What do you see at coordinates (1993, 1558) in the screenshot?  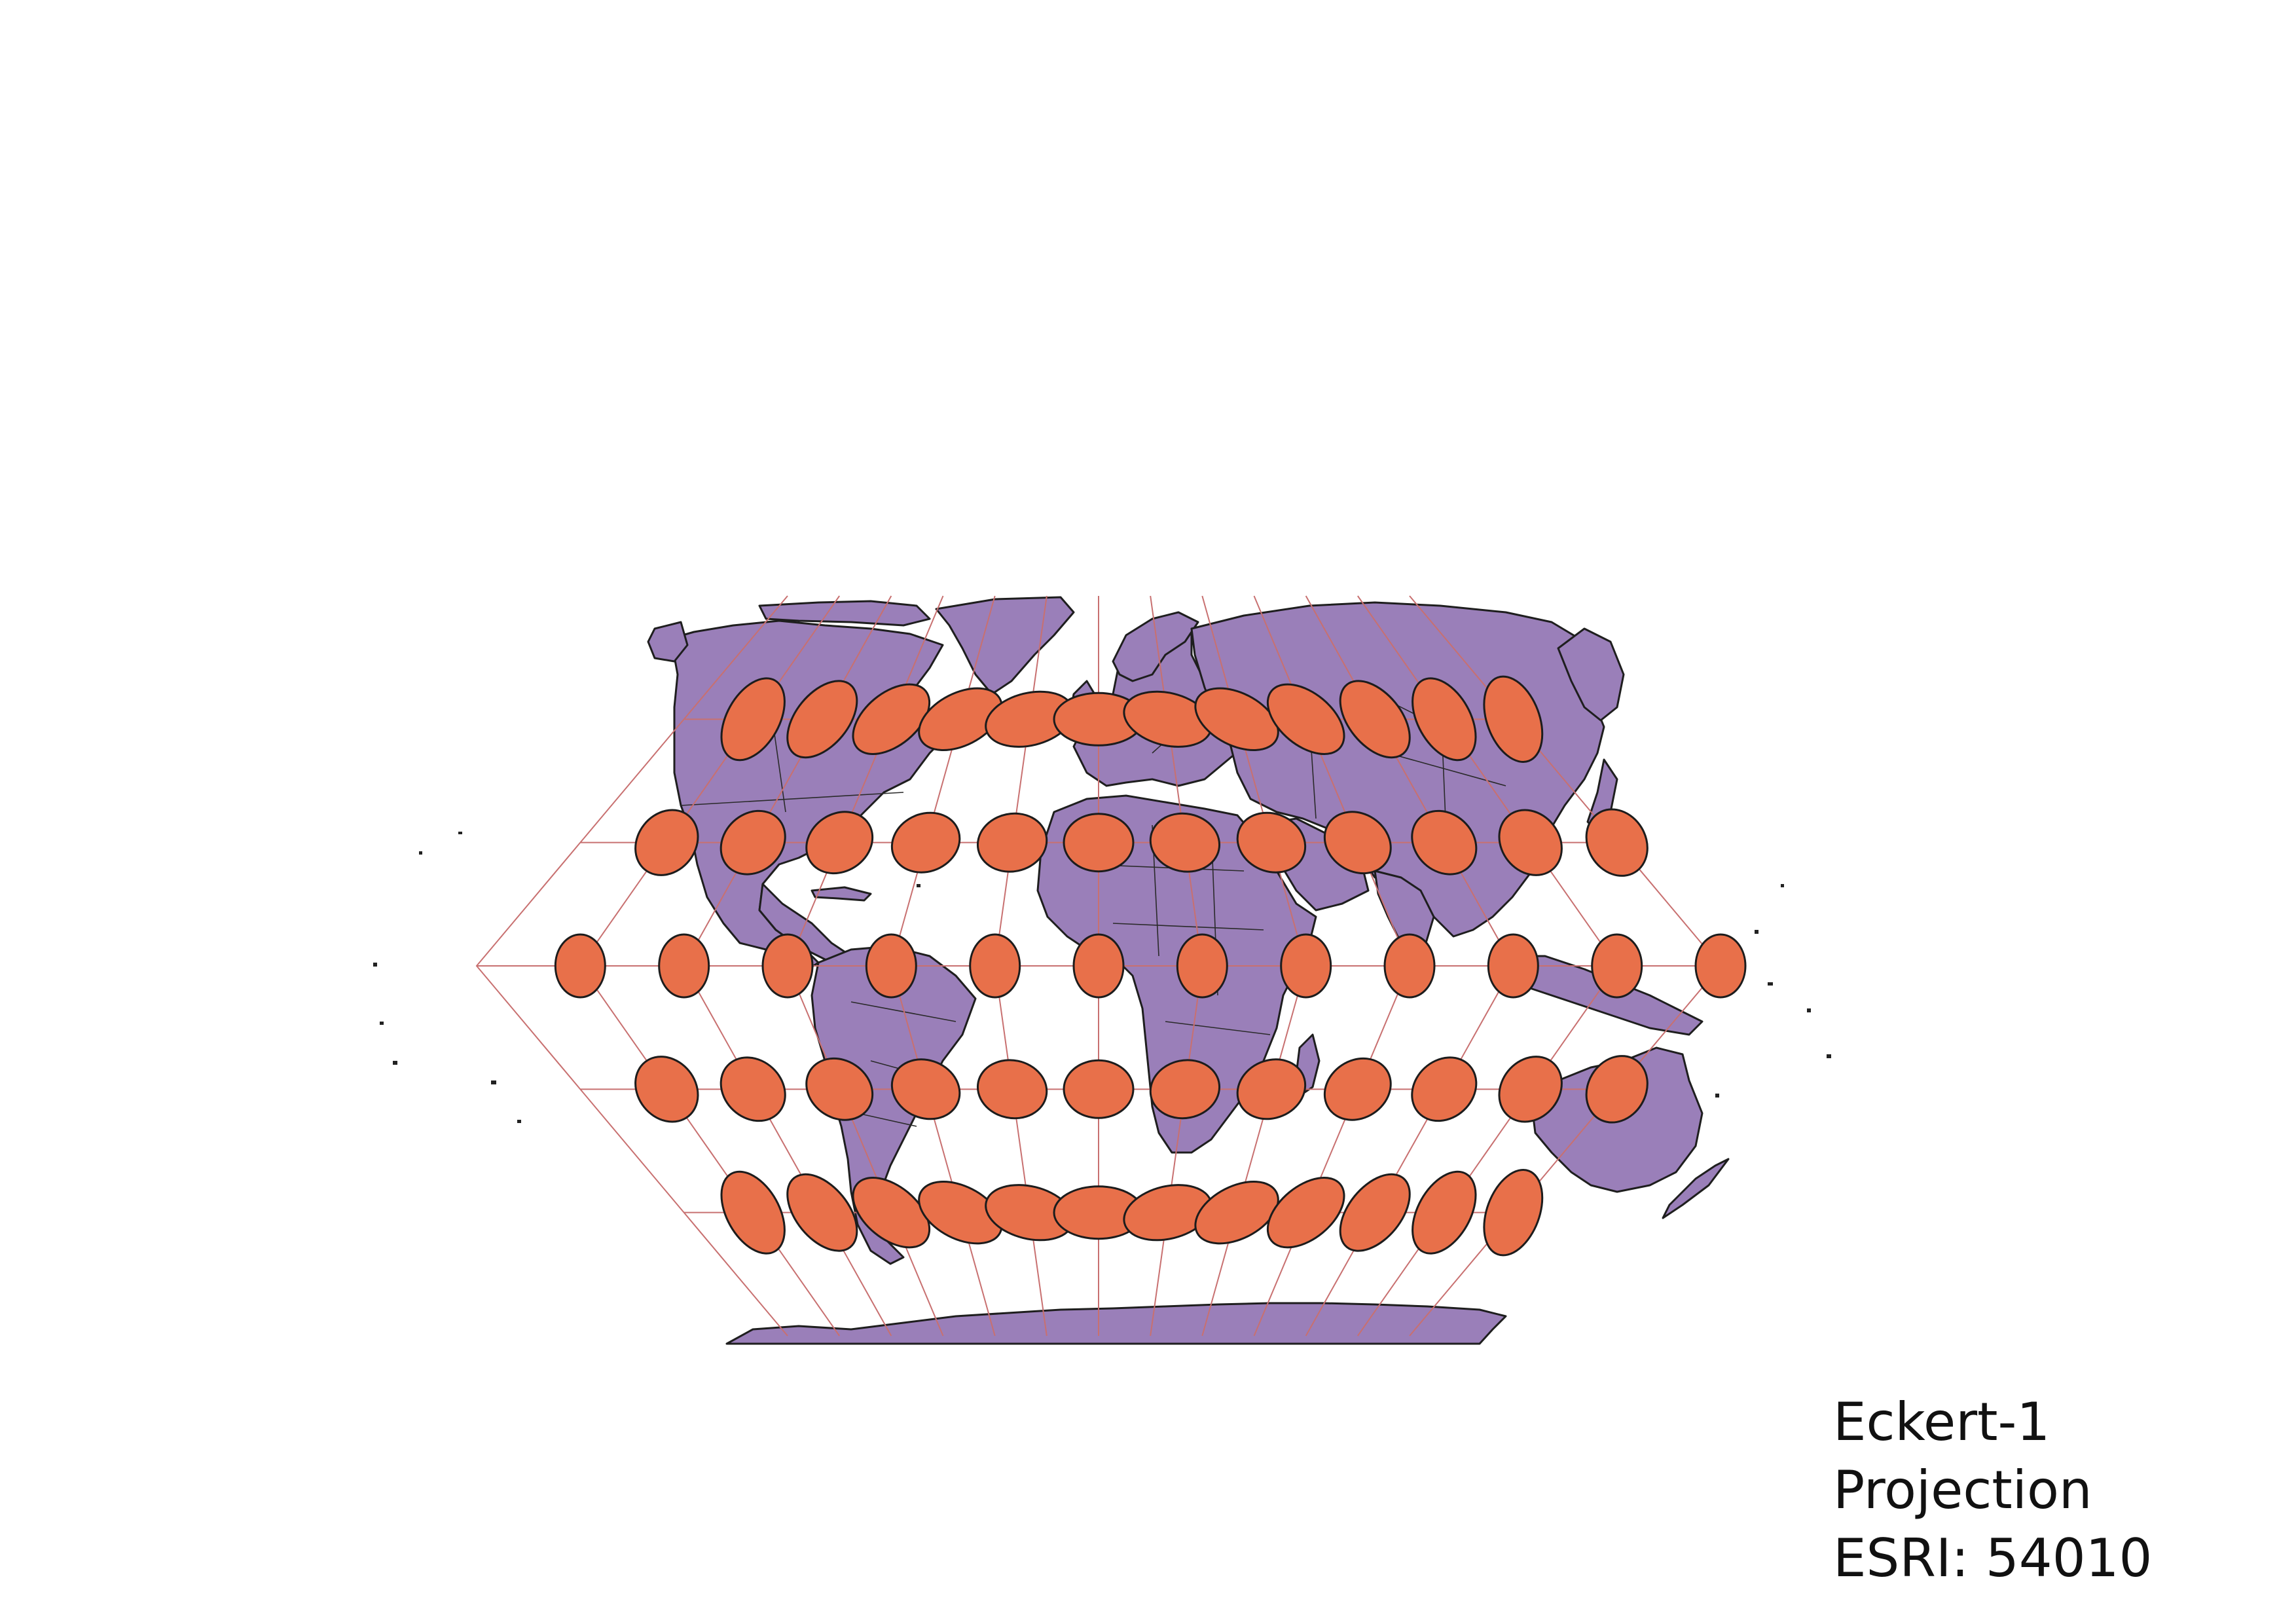 I see `caption-esri-code: ESRI: 54010` at bounding box center [1993, 1558].